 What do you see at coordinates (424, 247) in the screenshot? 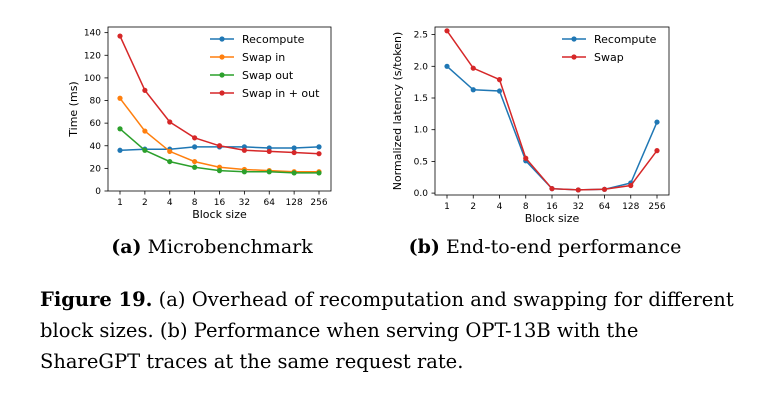
I see `subcaption-b-label: (b)` at bounding box center [424, 247].